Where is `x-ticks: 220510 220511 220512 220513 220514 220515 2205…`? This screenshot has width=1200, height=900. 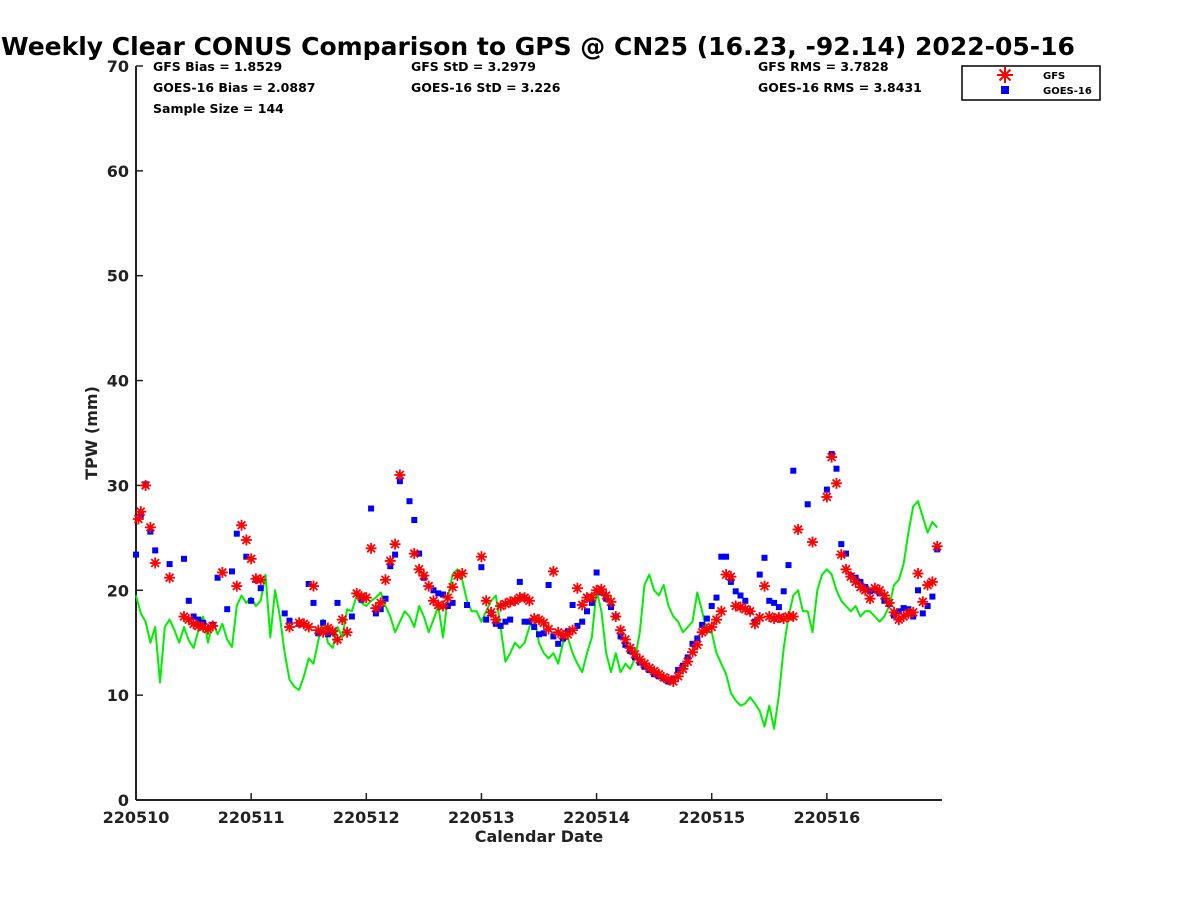 x-ticks: 220510 220511 220512 220513 220514 220515 2205… is located at coordinates (481, 810).